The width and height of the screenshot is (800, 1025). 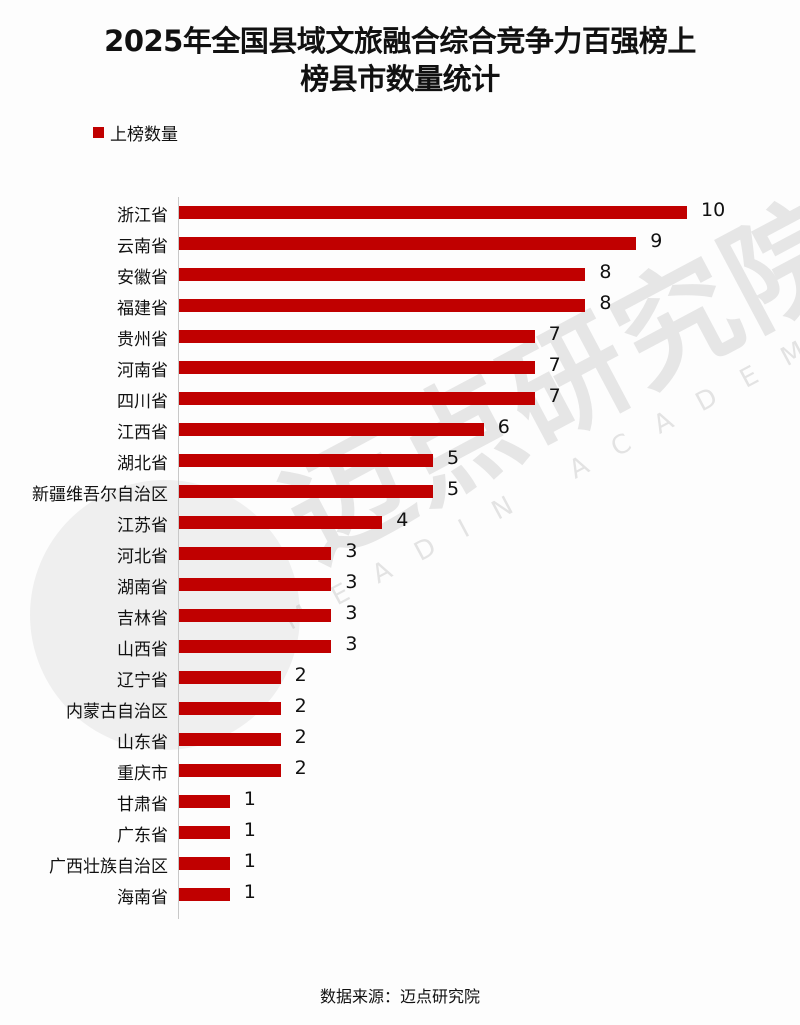 I want to click on category-label: 河北省, so click(x=142, y=557).